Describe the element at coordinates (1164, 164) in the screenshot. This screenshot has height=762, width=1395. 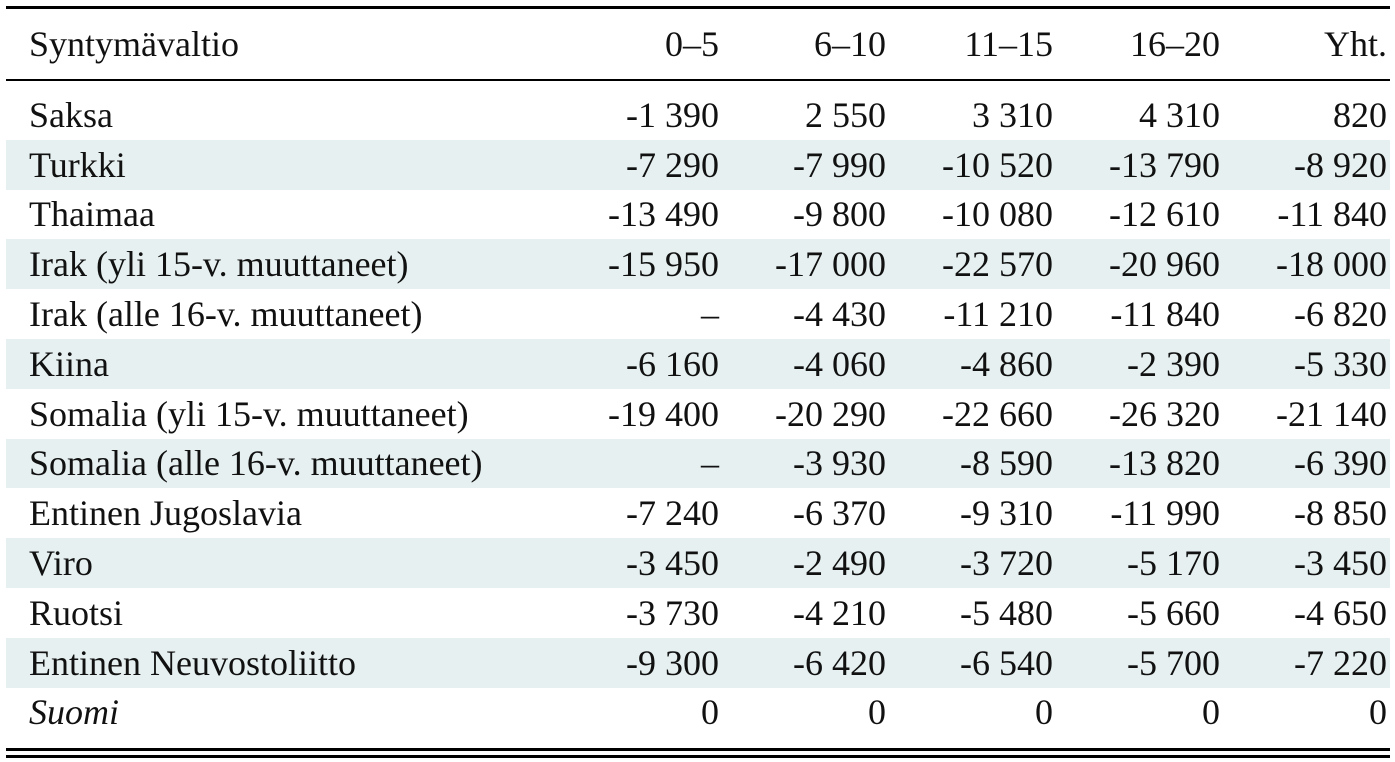
I see `value-cell: -13 790` at that location.